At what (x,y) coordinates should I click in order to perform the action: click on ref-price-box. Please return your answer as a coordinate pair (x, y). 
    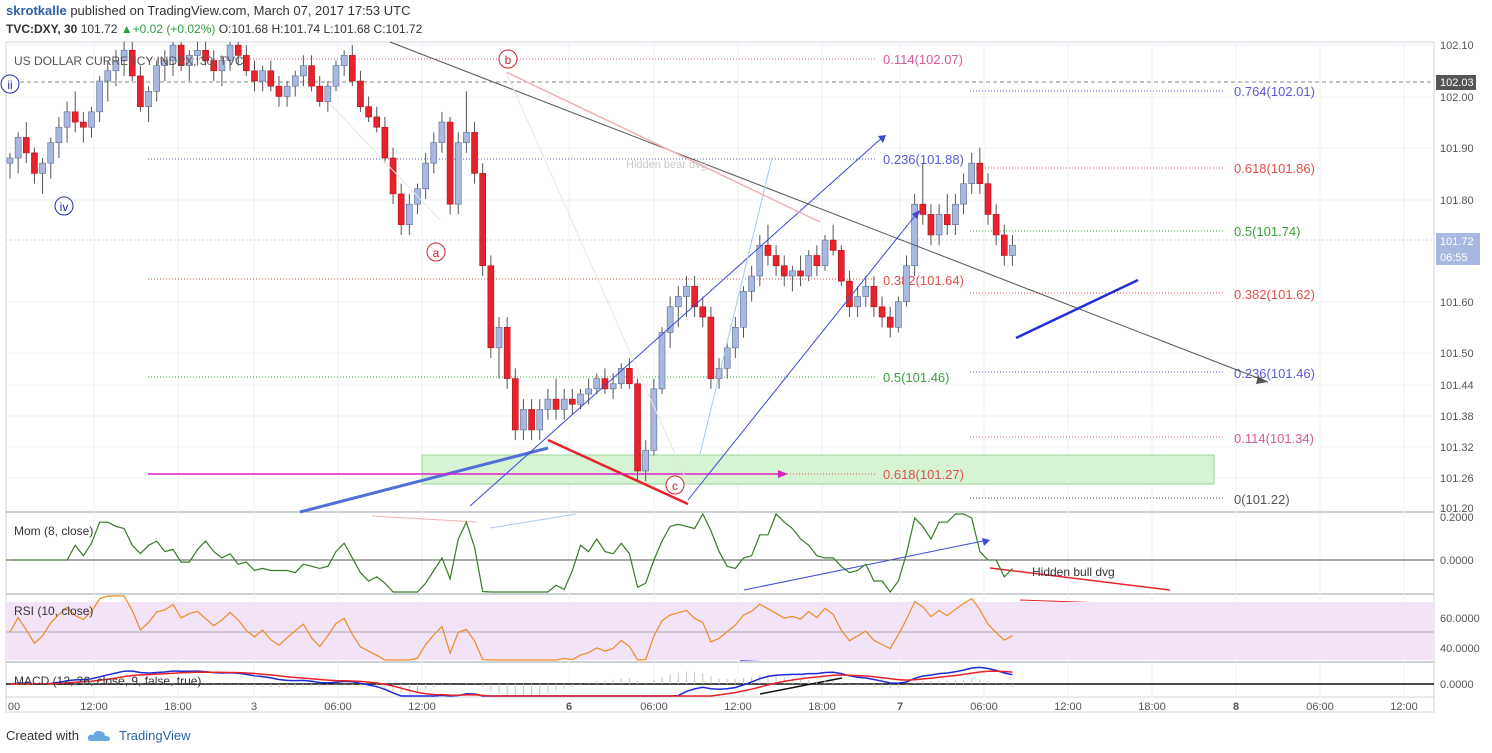
    Looking at the image, I should click on (1456, 82).